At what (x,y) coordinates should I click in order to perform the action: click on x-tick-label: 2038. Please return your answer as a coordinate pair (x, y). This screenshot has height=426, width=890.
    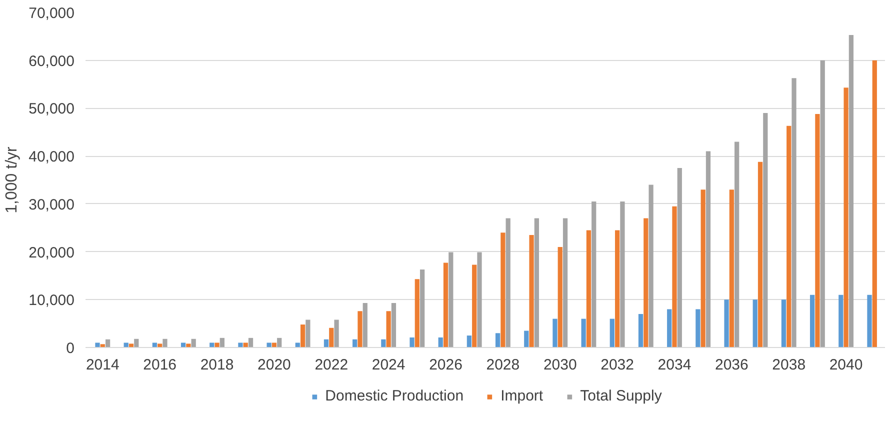
    Looking at the image, I should click on (789, 365).